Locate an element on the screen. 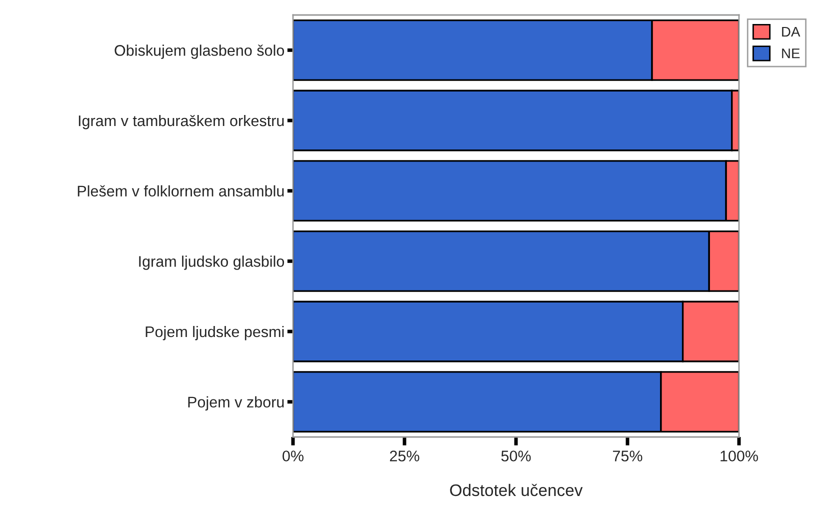 The image size is (819, 513). y-tick-label: Plešem v folklornem ansamblu is located at coordinates (181, 191).